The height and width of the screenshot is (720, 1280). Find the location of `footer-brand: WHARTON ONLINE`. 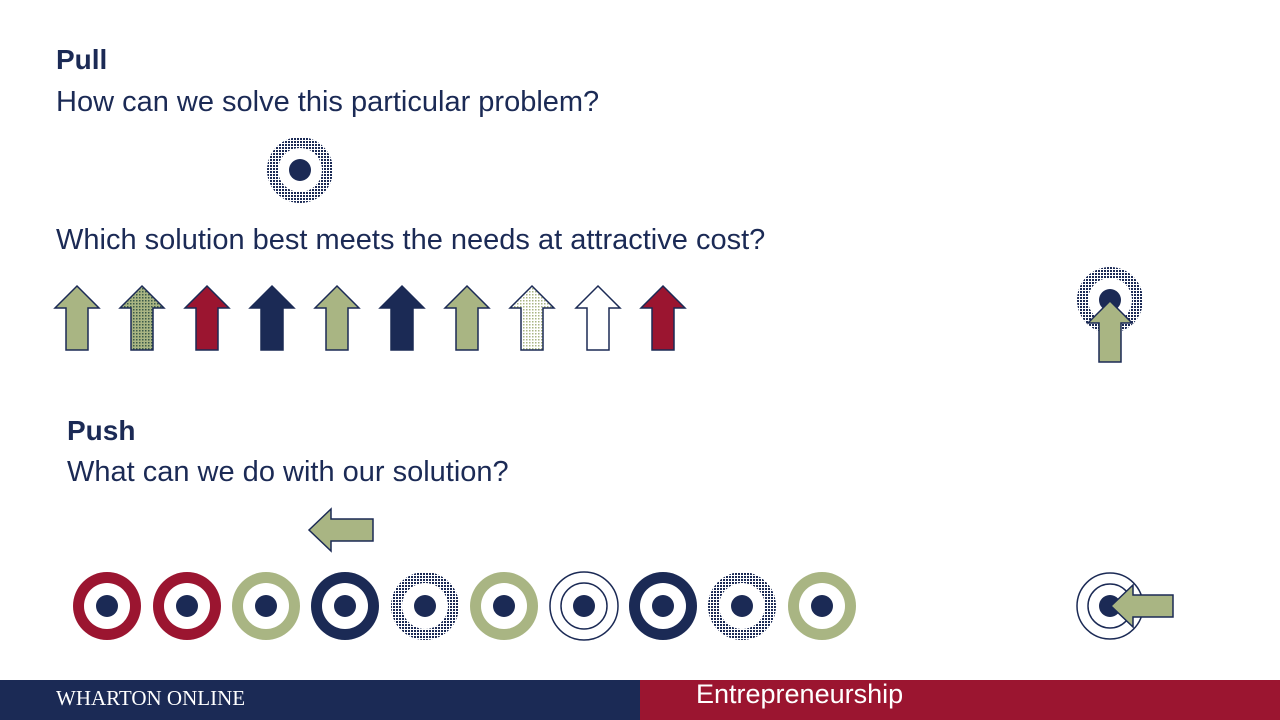

footer-brand: WHARTON ONLINE is located at coordinates (151, 698).